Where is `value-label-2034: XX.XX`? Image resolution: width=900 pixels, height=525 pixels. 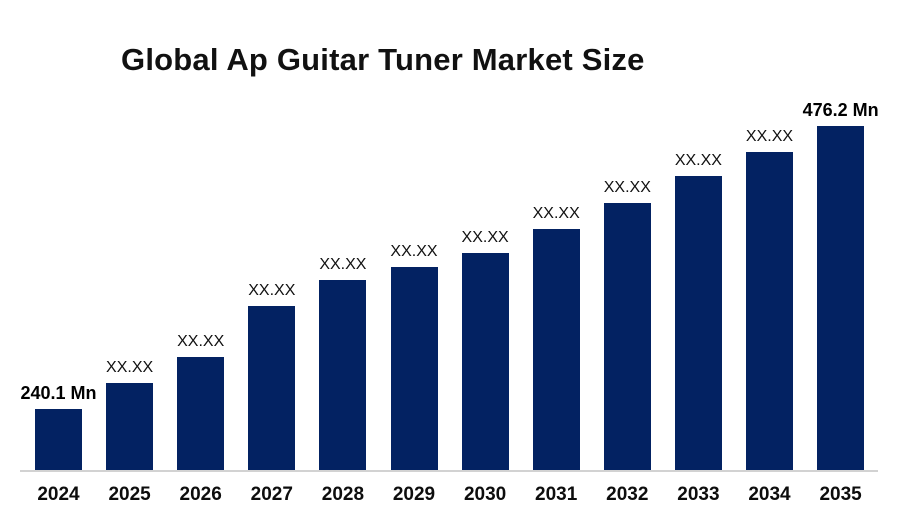 value-label-2034: XX.XX is located at coordinates (769, 136).